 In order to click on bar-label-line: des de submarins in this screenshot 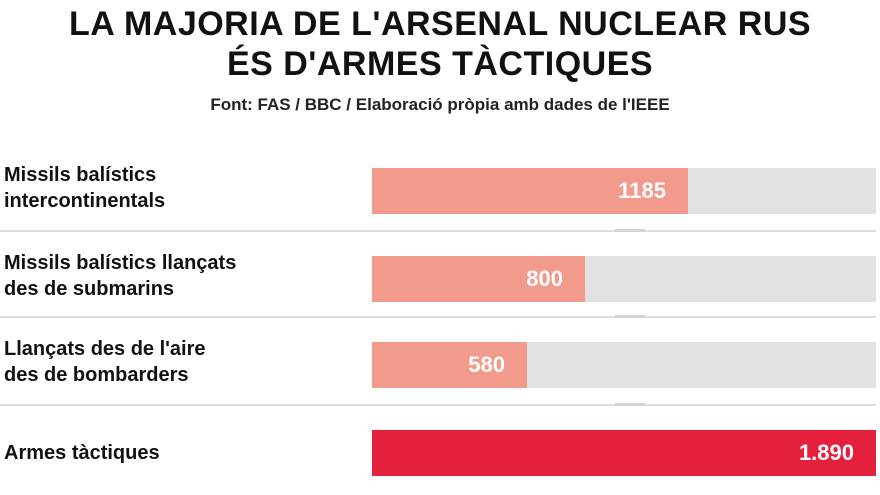, I will do `click(89, 289)`.